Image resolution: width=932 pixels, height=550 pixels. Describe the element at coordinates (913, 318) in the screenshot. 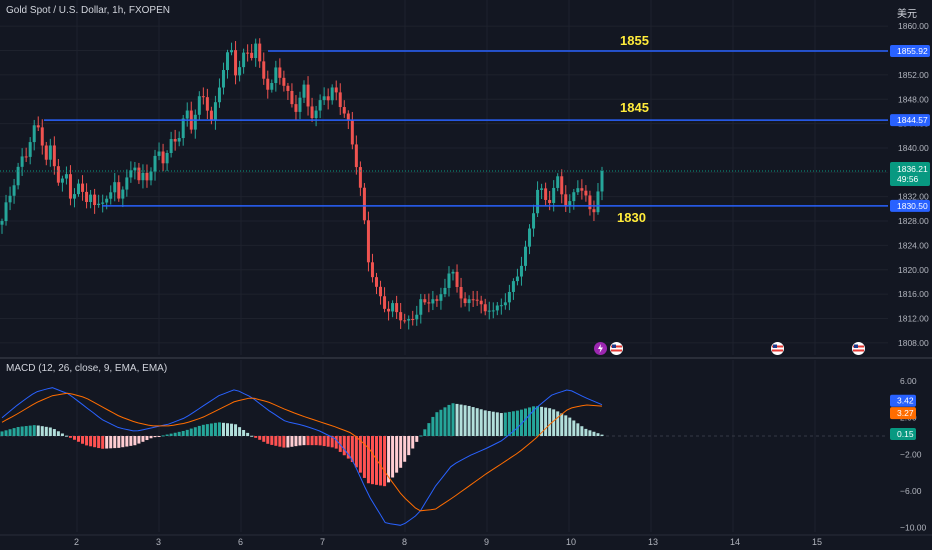

I see `price-tick-label: 1812.00` at that location.